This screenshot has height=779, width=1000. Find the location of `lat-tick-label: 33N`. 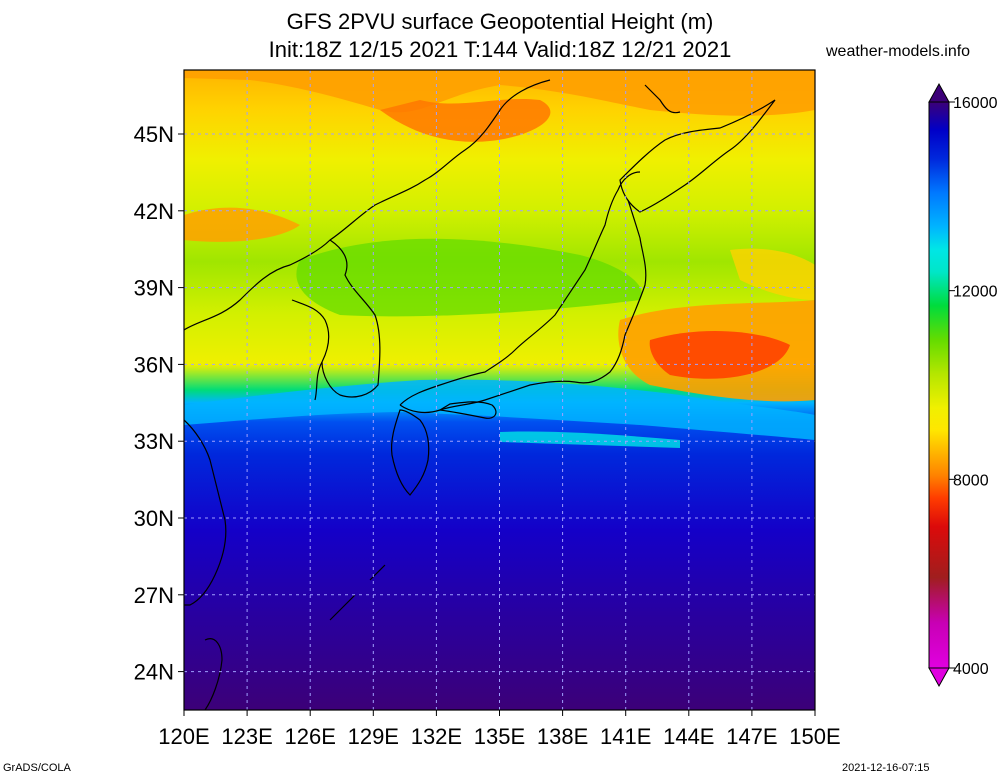

lat-tick-label: 33N is located at coordinates (154, 441).